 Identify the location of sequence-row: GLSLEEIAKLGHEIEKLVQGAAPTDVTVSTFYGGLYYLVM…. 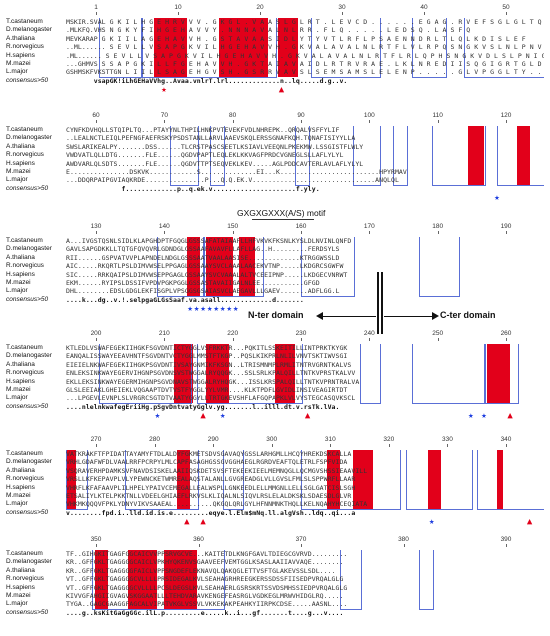
(207, 389).